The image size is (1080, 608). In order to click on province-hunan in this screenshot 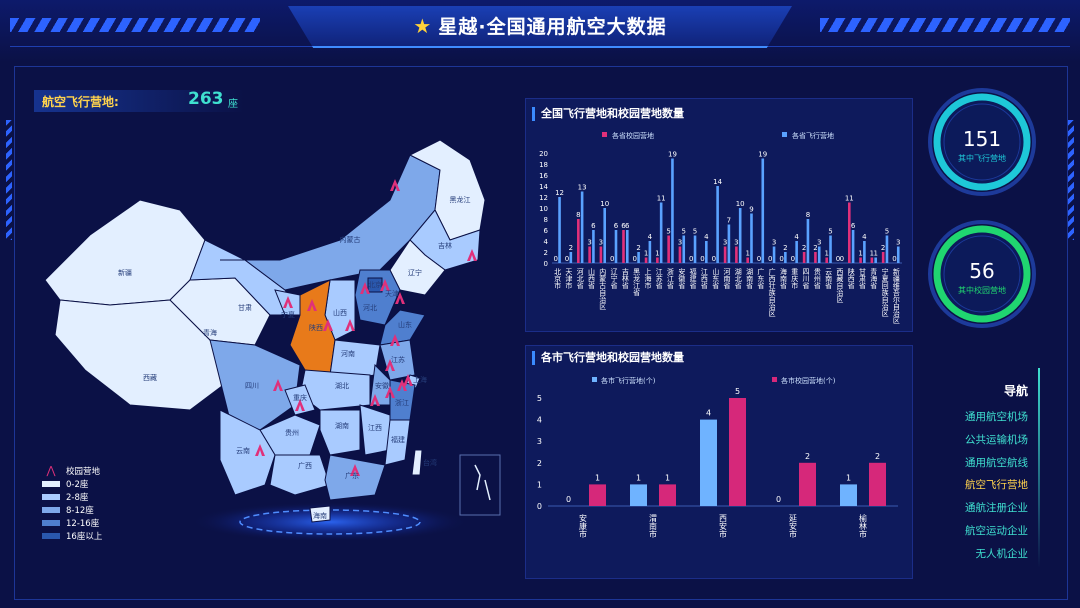, I will do `click(340, 432)`.